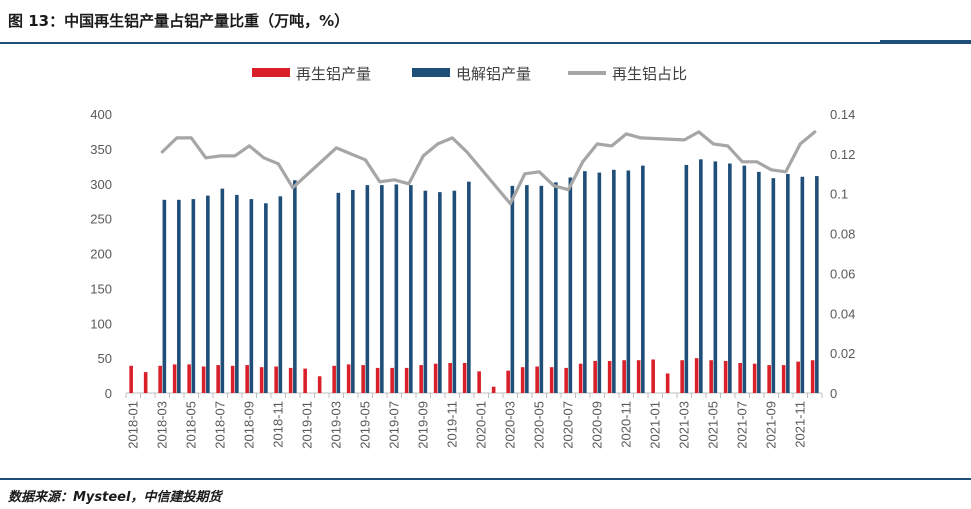 The height and width of the screenshot is (509, 971). I want to click on x-tick-label: 2021-11, so click(799, 424).